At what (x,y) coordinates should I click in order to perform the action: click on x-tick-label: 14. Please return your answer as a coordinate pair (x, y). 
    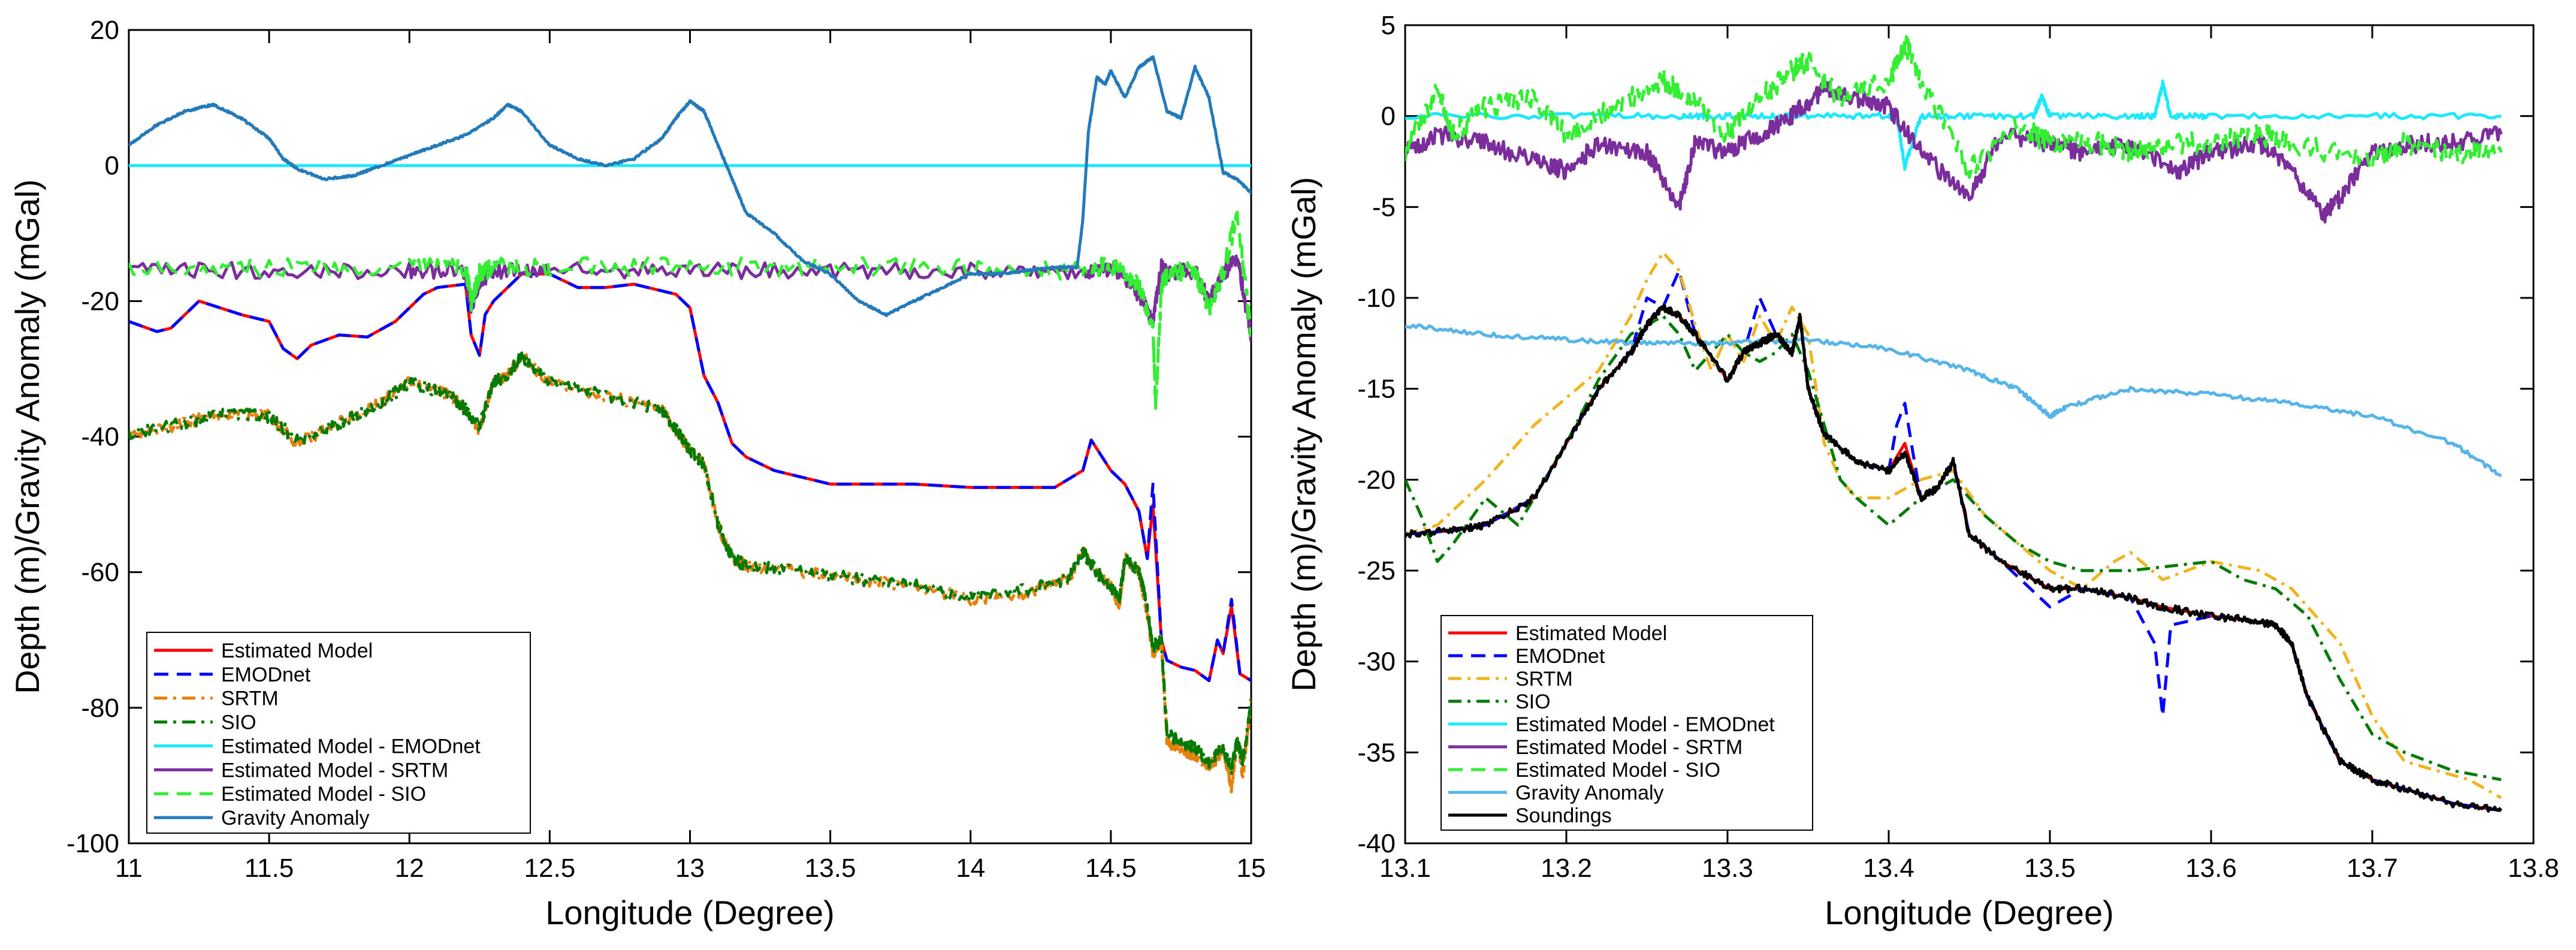
    Looking at the image, I should click on (971, 869).